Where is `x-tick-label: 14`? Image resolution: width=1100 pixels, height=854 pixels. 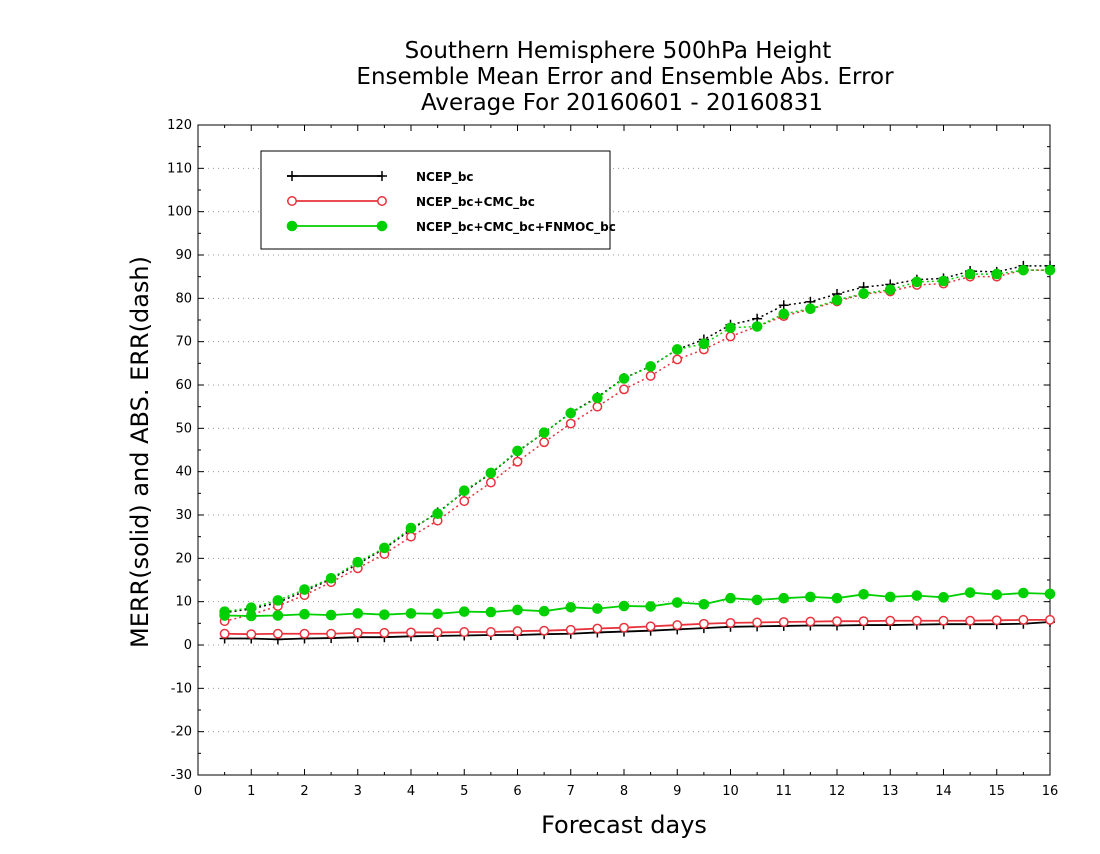
x-tick-label: 14 is located at coordinates (943, 791).